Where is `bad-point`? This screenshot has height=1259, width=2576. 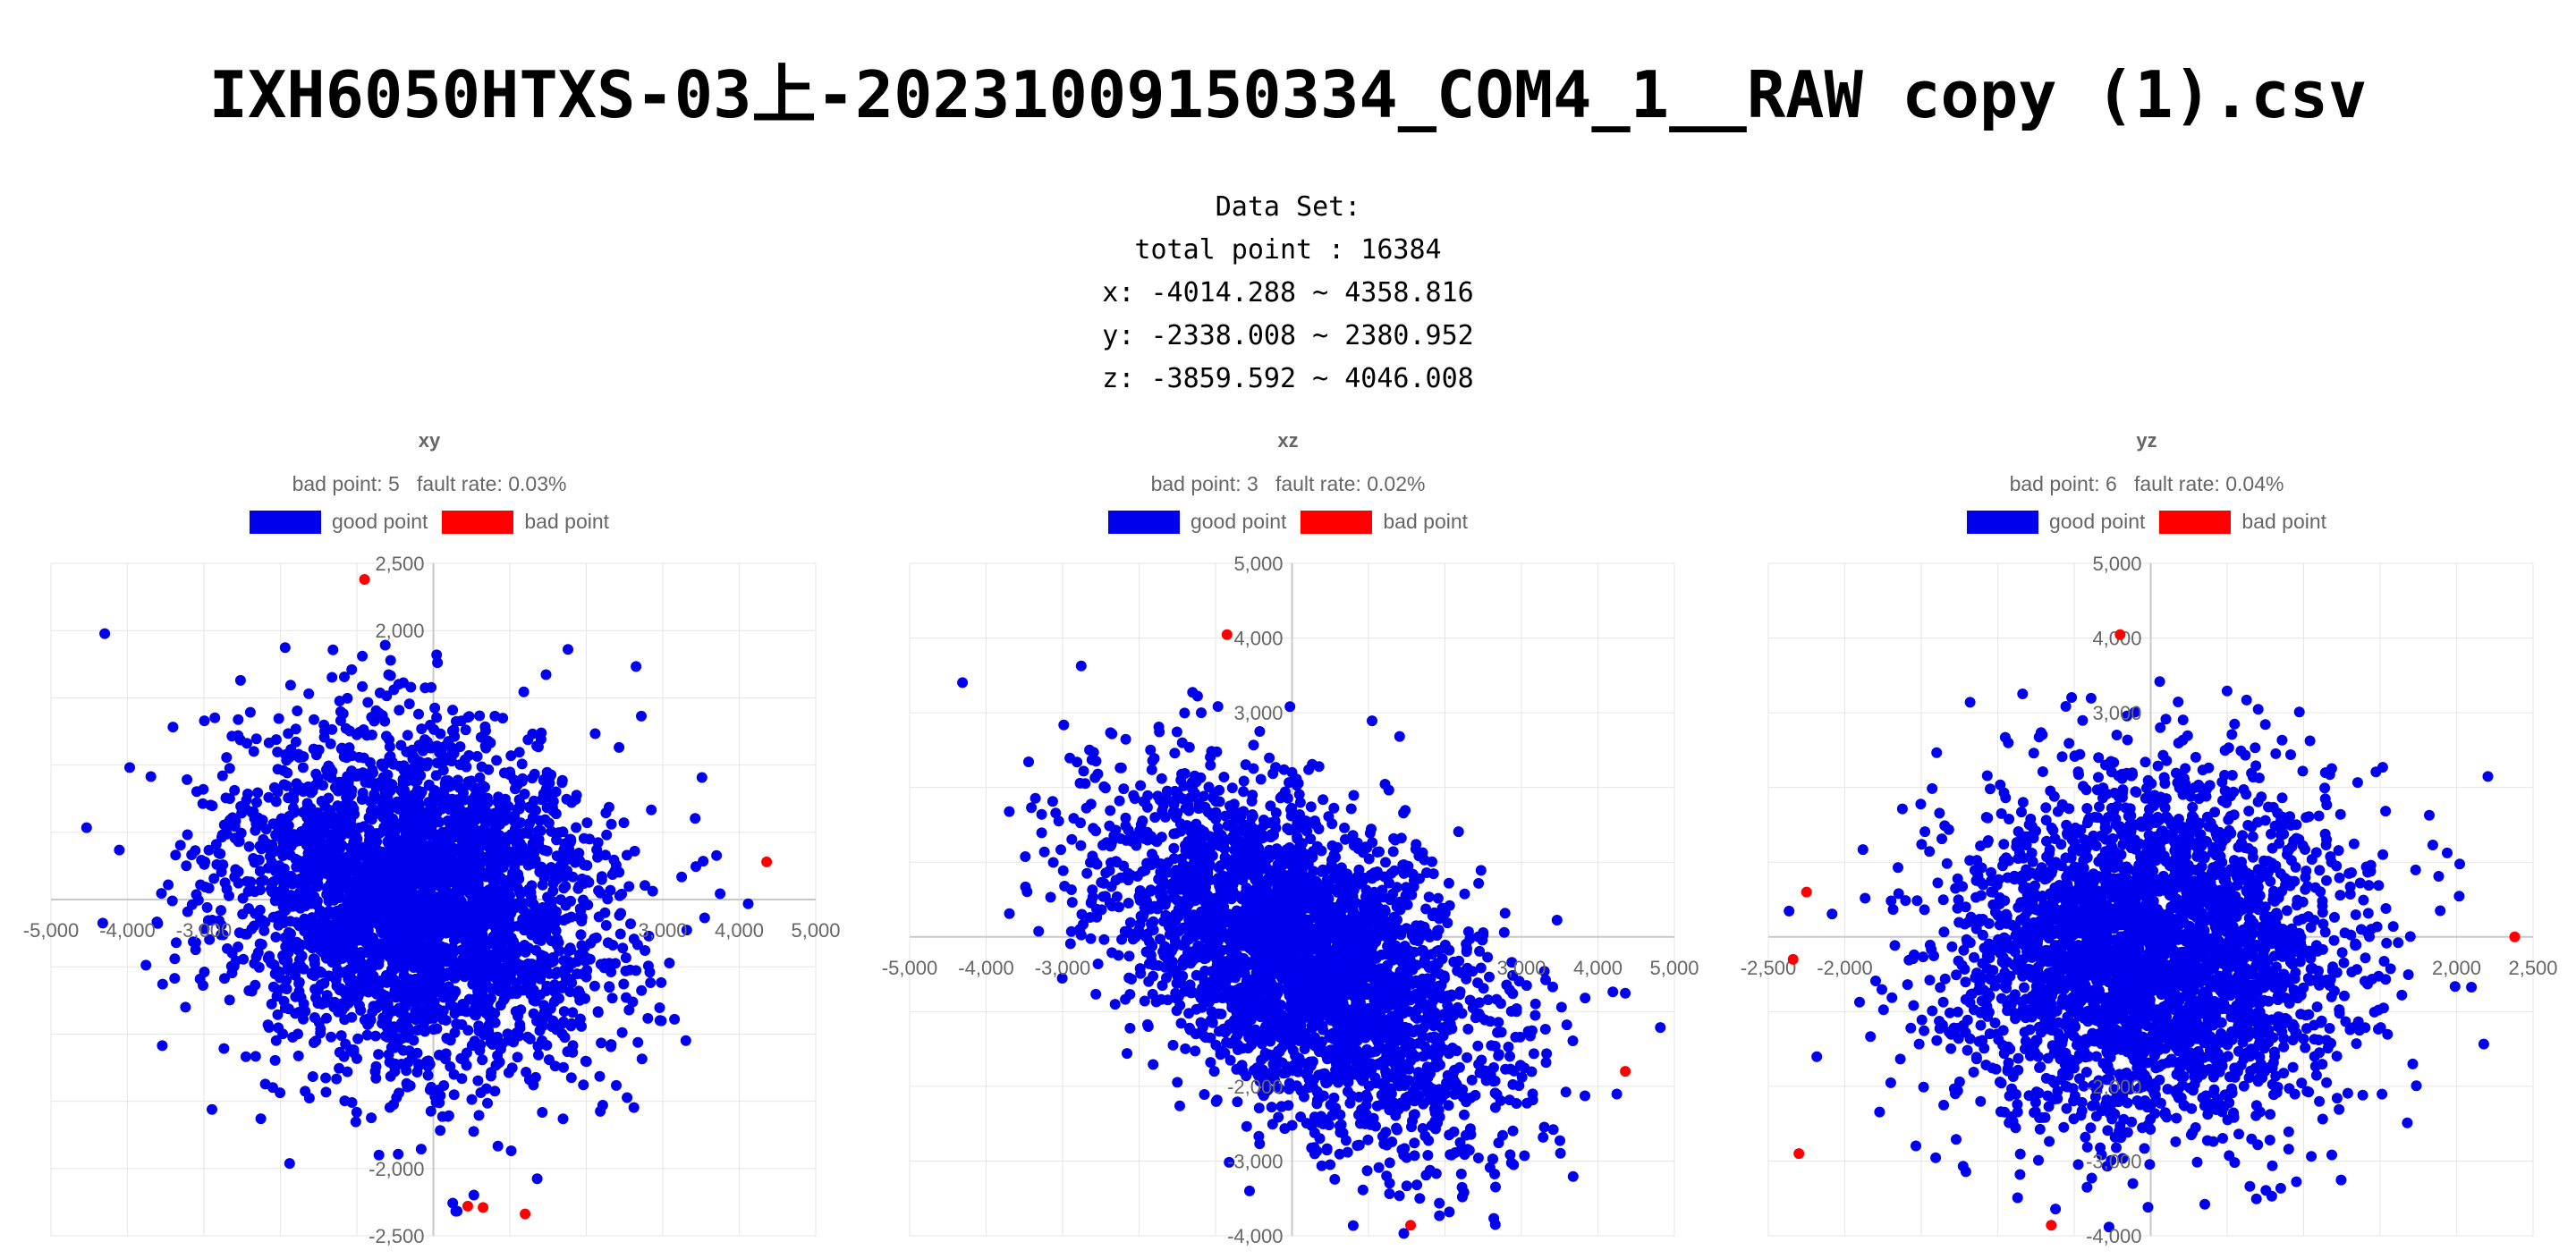 bad-point is located at coordinates (483, 1207).